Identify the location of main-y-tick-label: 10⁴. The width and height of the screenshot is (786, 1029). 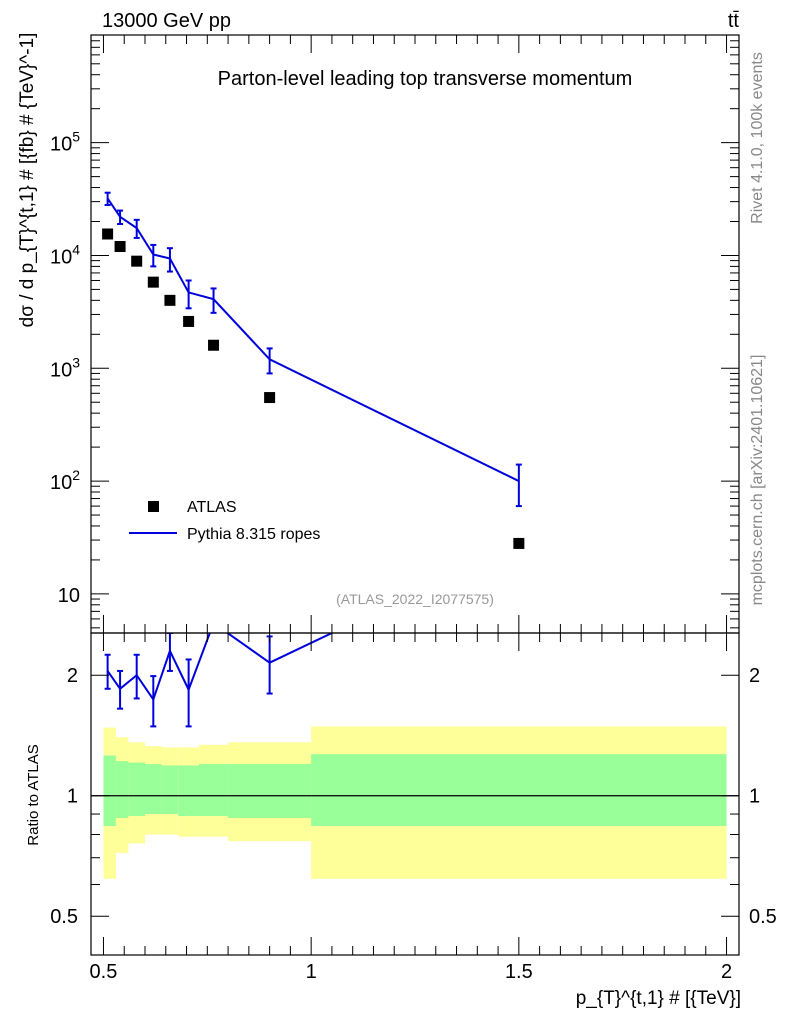
(65, 254).